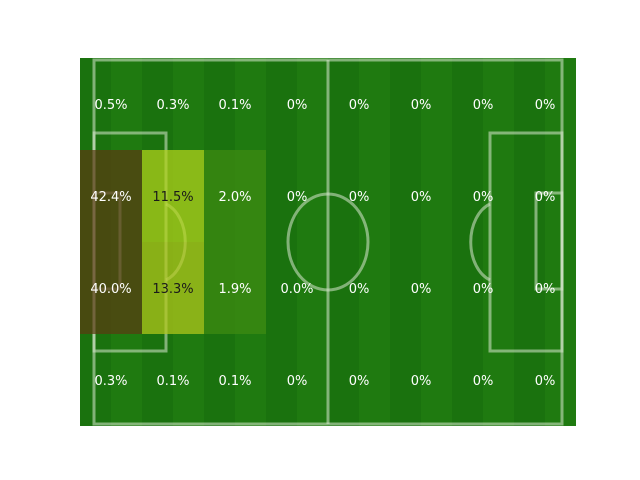 This screenshot has width=640, height=480. Describe the element at coordinates (480, 242) in the screenshot. I see `right-penalty-arc` at that location.